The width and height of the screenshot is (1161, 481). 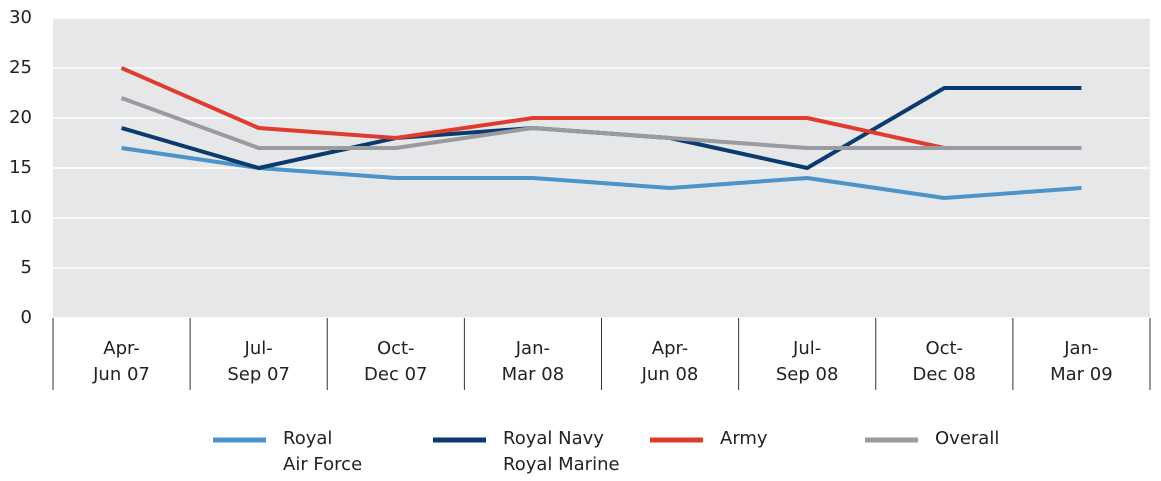 What do you see at coordinates (20, 217) in the screenshot?
I see `y-tick-label: 10` at bounding box center [20, 217].